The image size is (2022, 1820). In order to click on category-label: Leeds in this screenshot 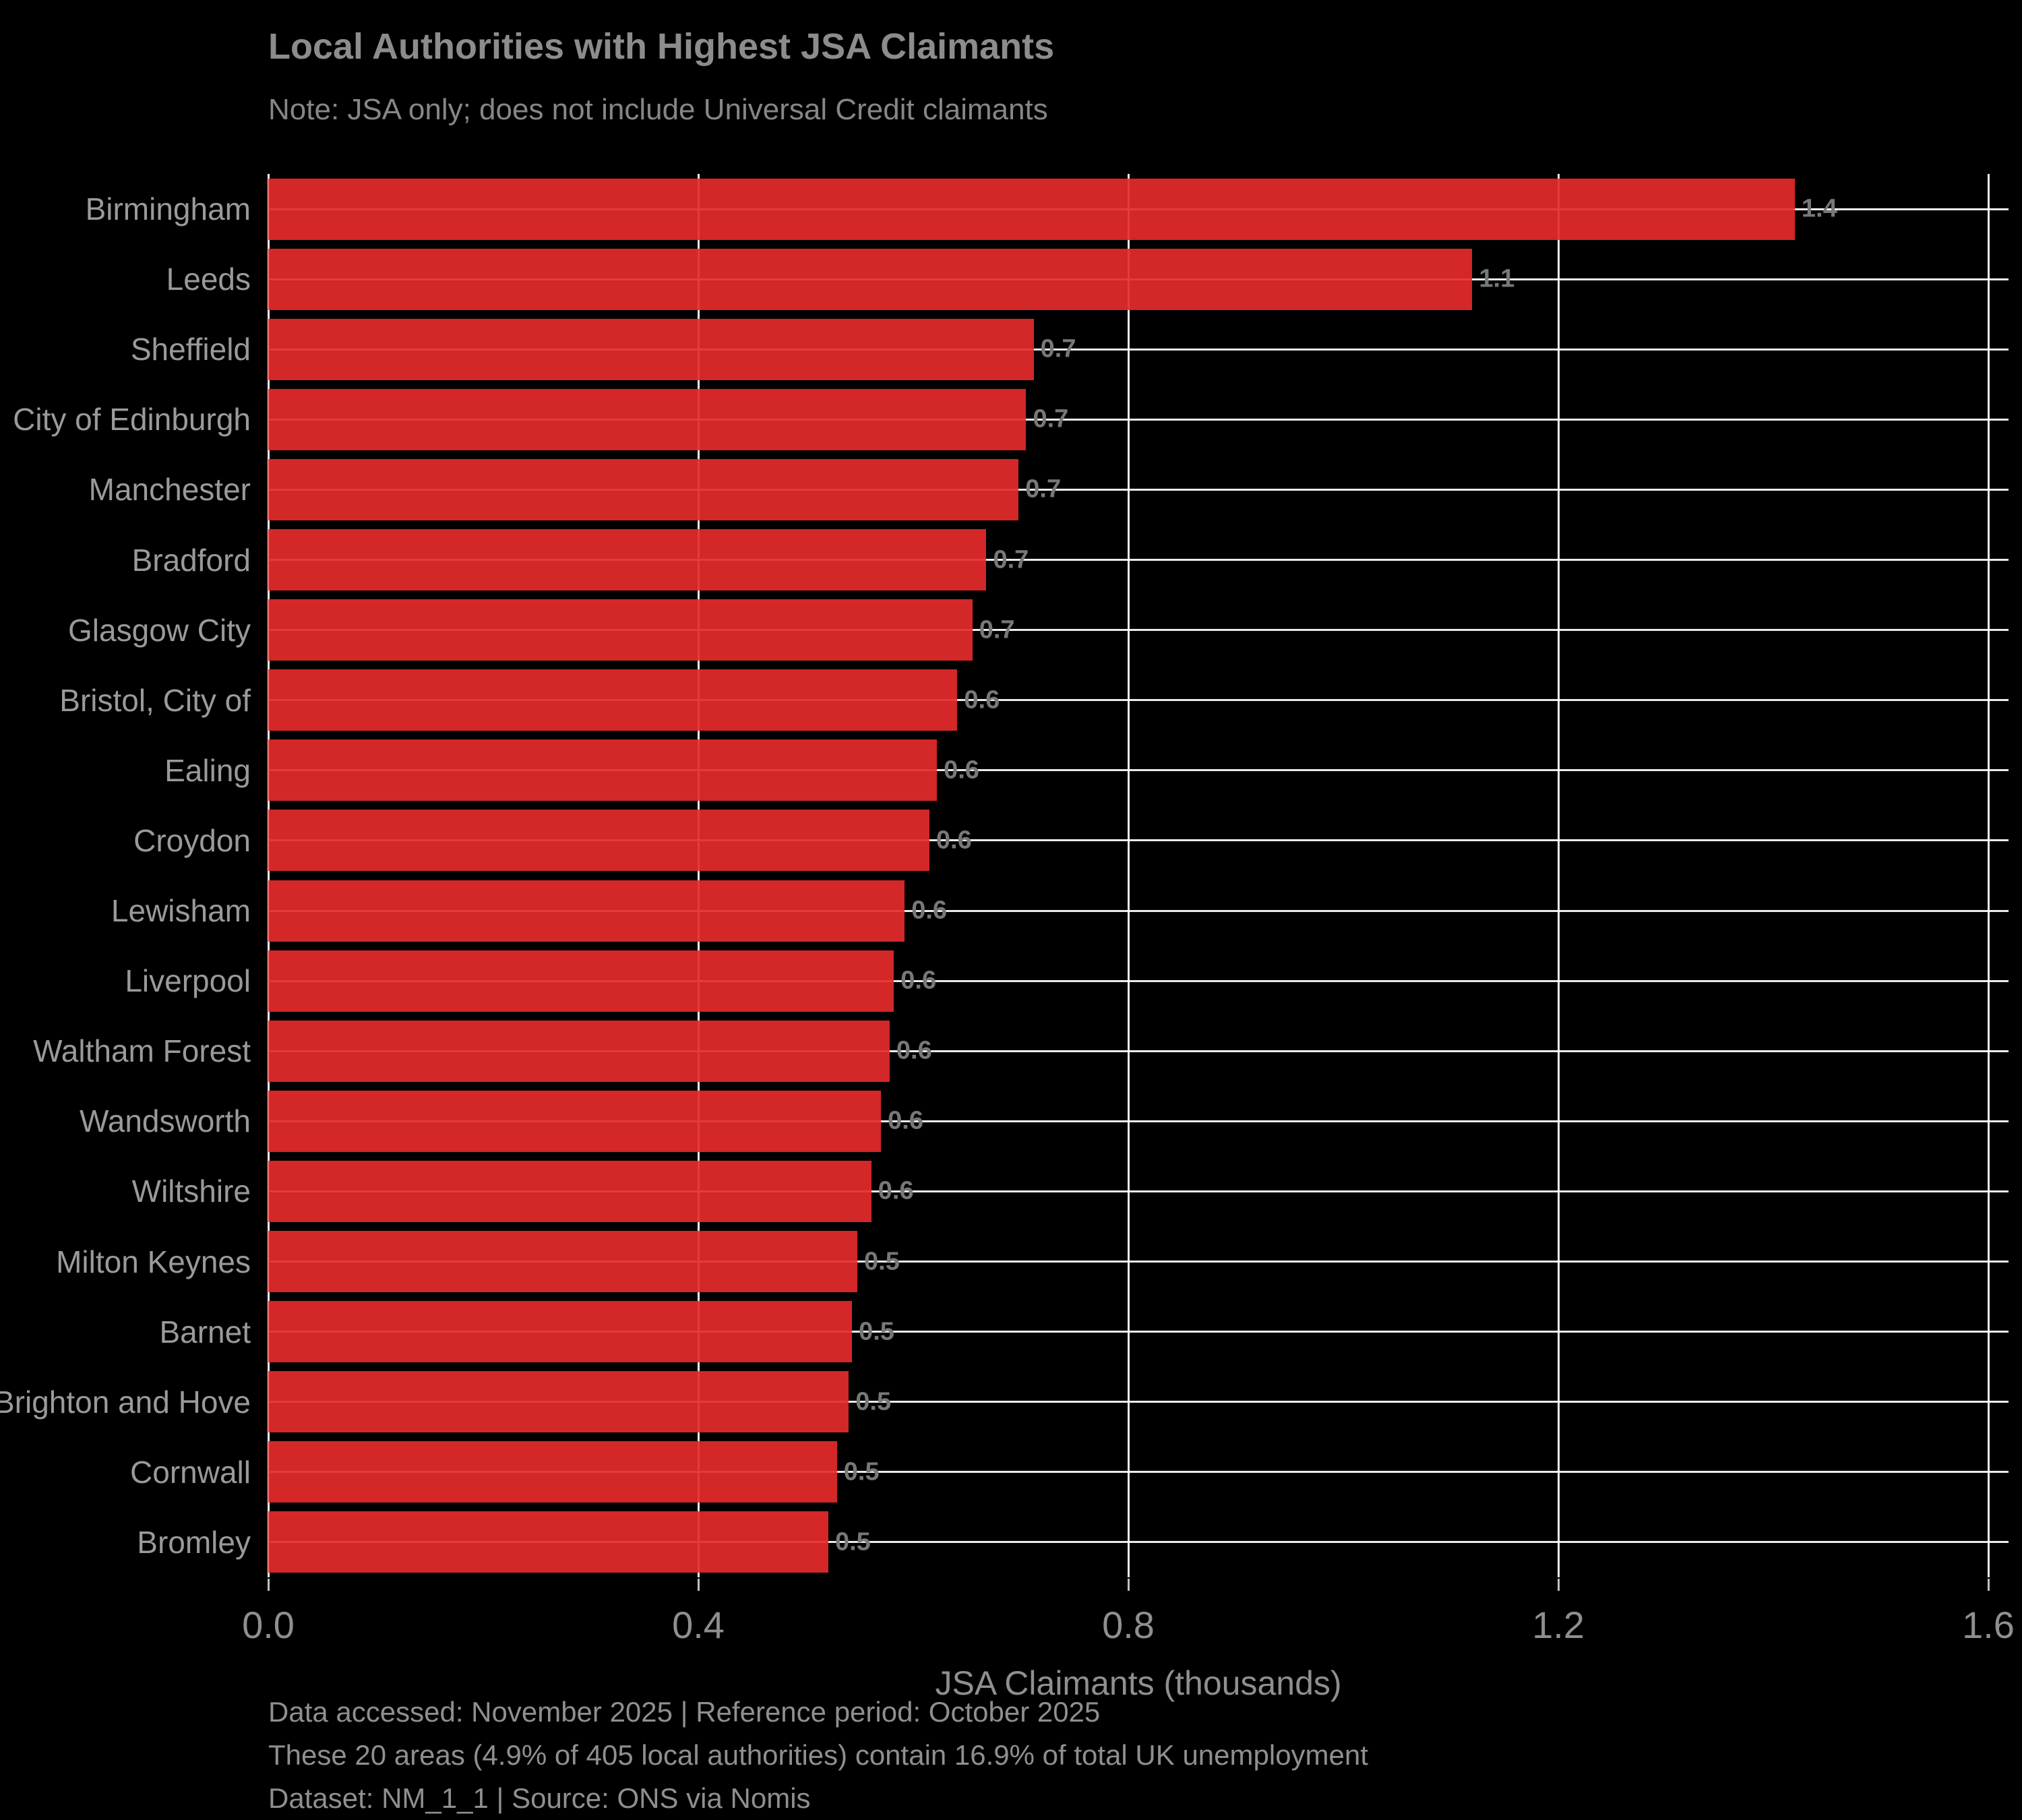, I will do `click(208, 279)`.